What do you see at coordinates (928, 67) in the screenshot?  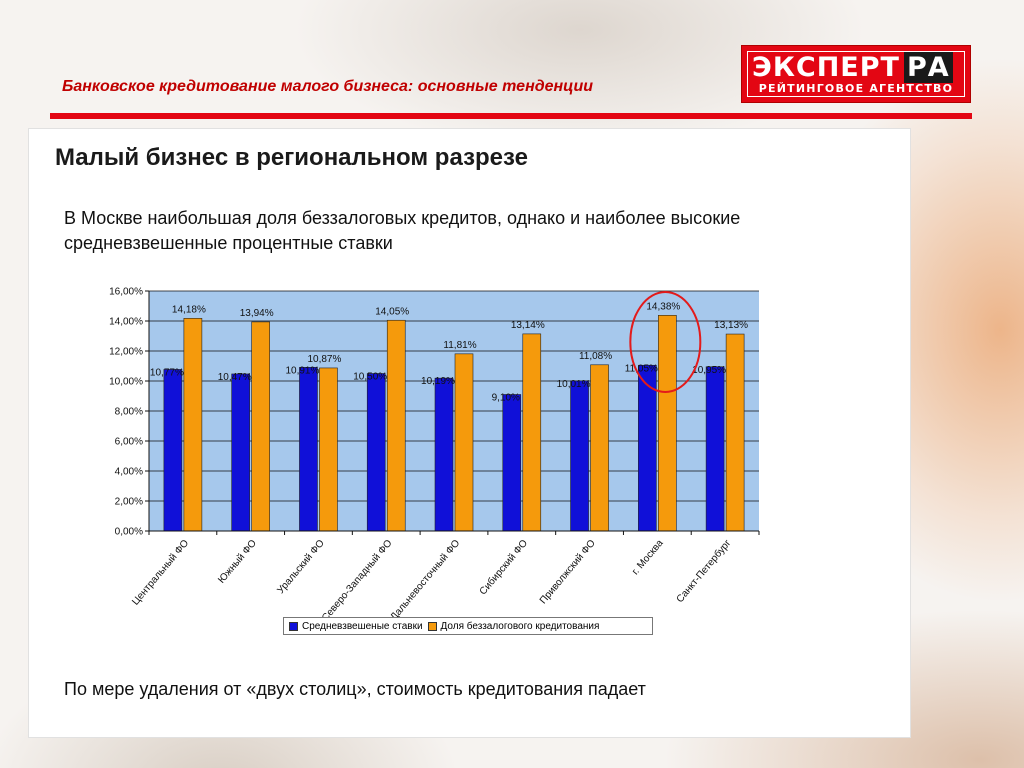 I see `logo-word-black: РА` at bounding box center [928, 67].